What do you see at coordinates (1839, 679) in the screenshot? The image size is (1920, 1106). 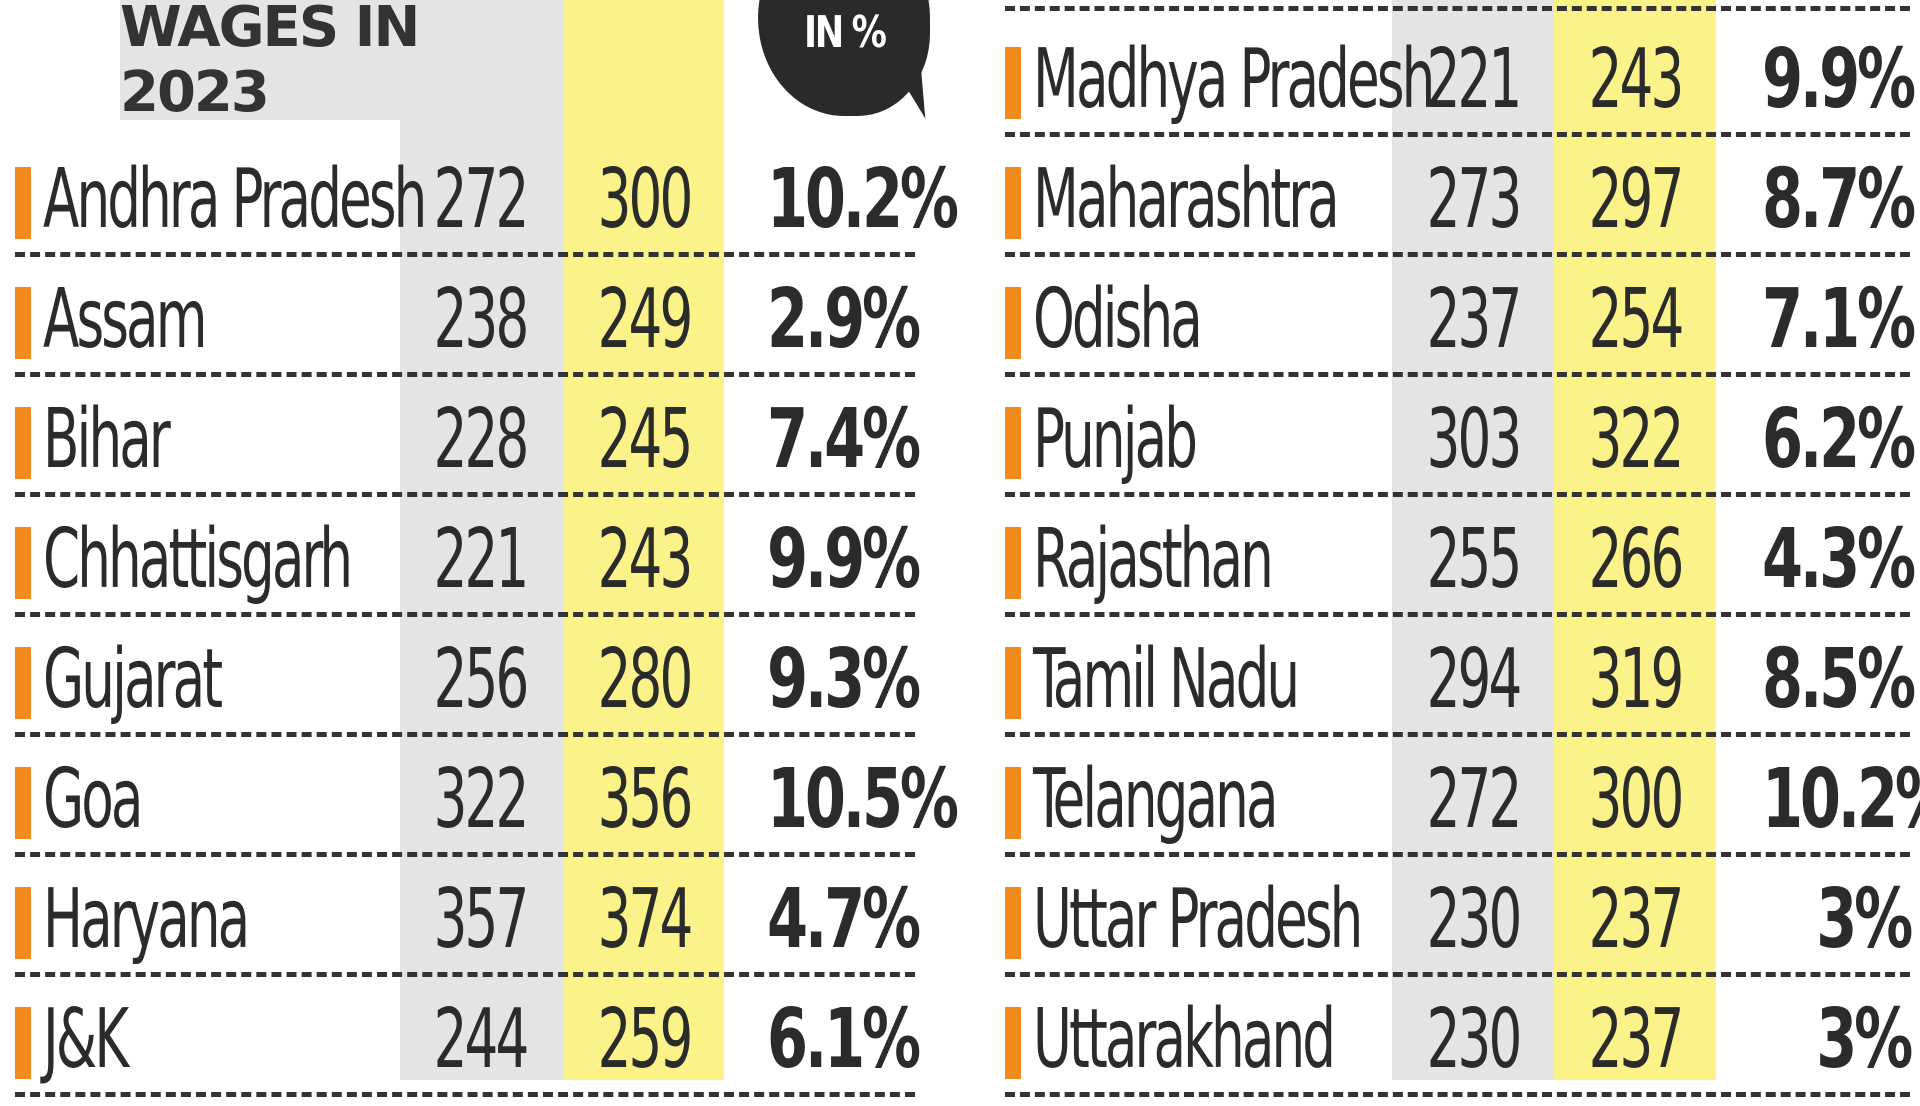 I see `percent-change: 8.5%` at bounding box center [1839, 679].